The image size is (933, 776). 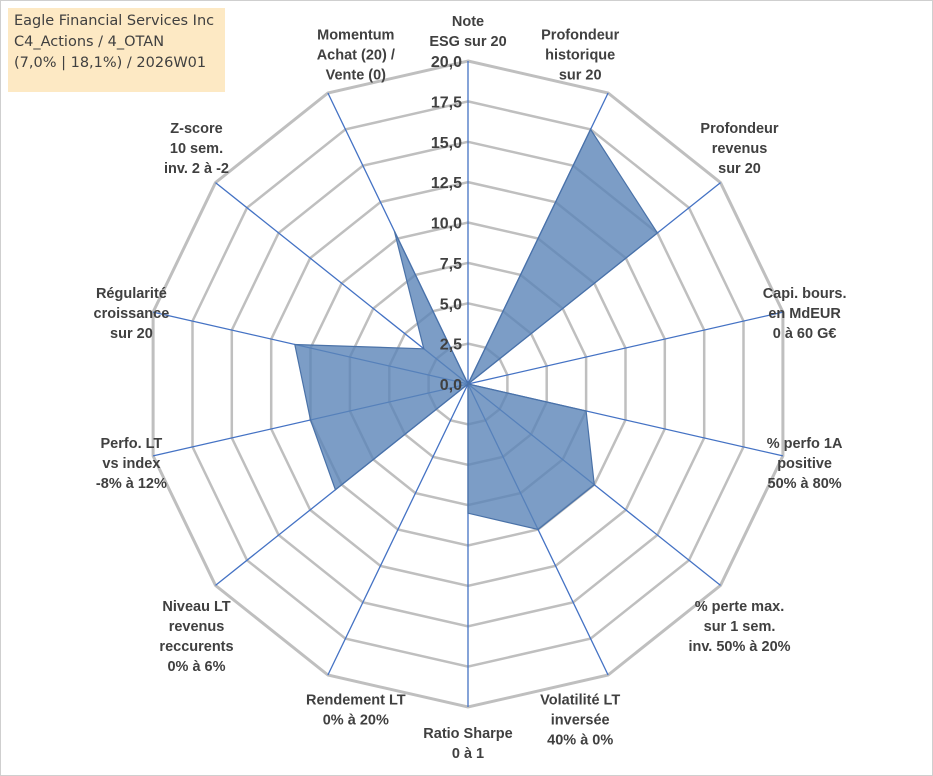 What do you see at coordinates (196, 129) in the screenshot?
I see `axis-label-line: Z-score` at bounding box center [196, 129].